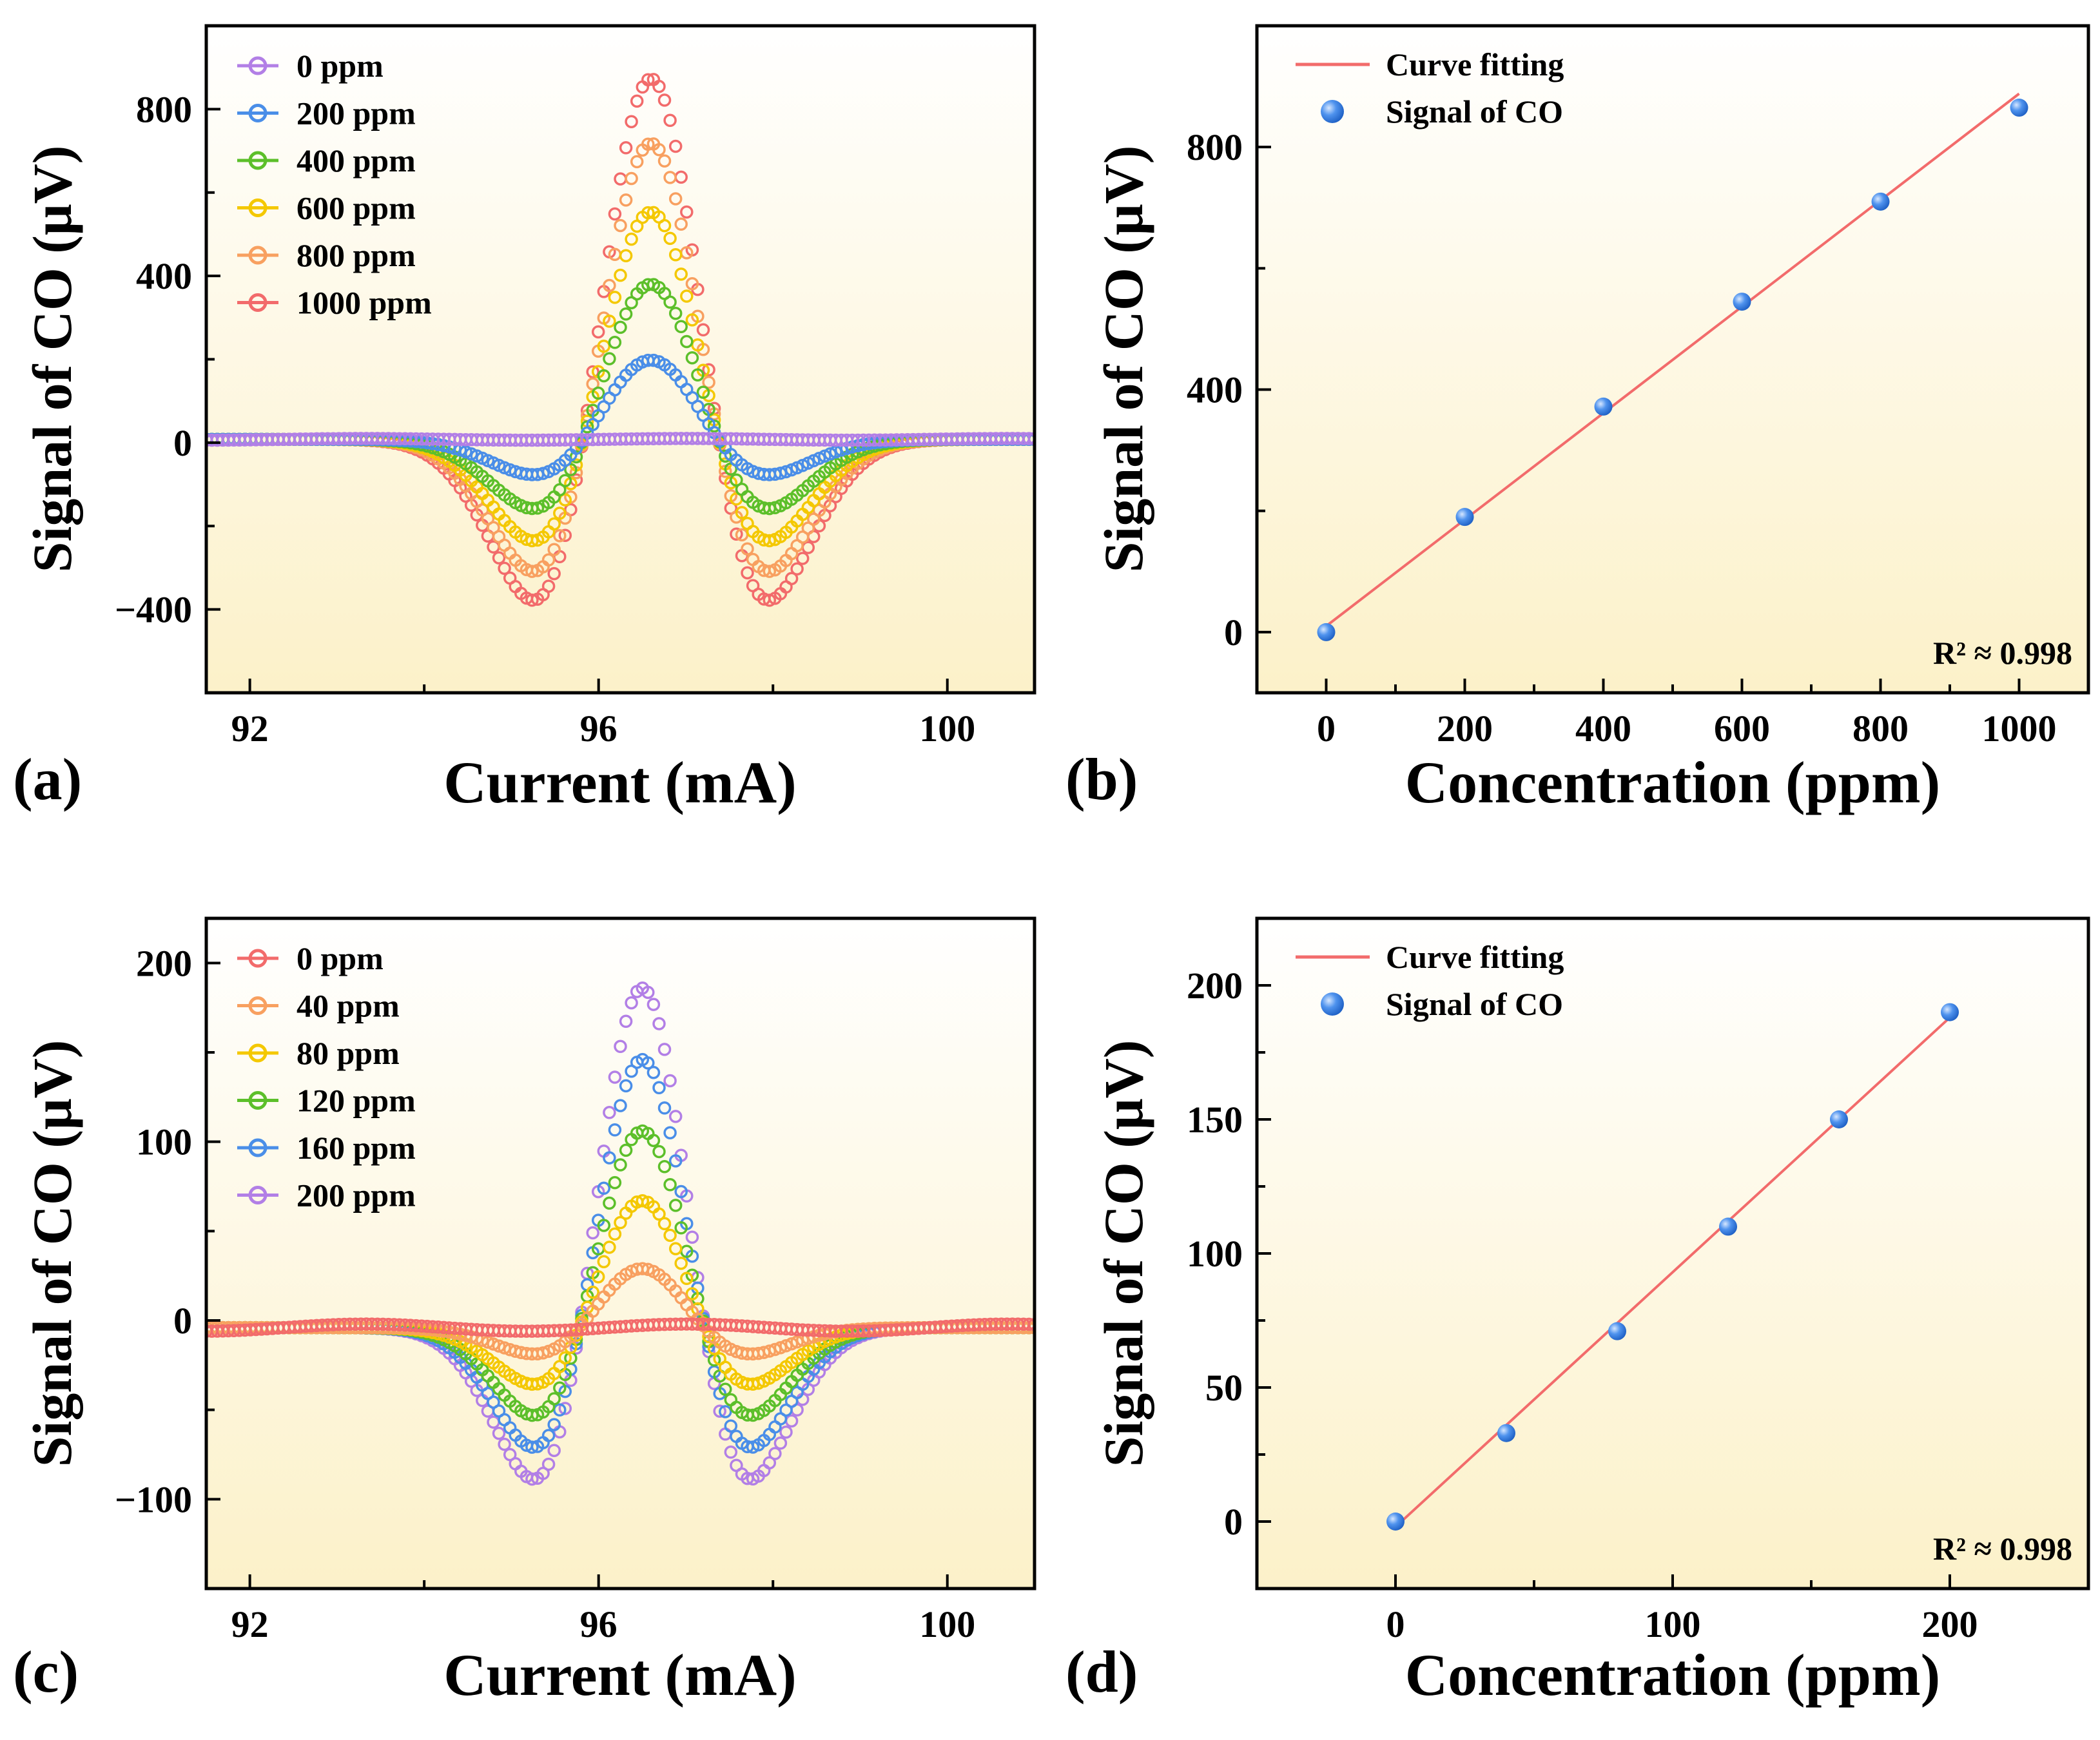 The height and width of the screenshot is (1740, 2100). Describe the element at coordinates (1395, 1624) in the screenshot. I see `x-tick-label: 0` at that location.